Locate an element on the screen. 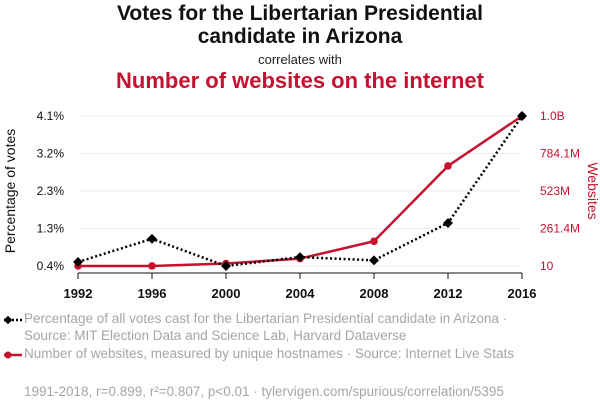 The height and width of the screenshot is (414, 600). x-tick-label: 1992 is located at coordinates (78, 293).